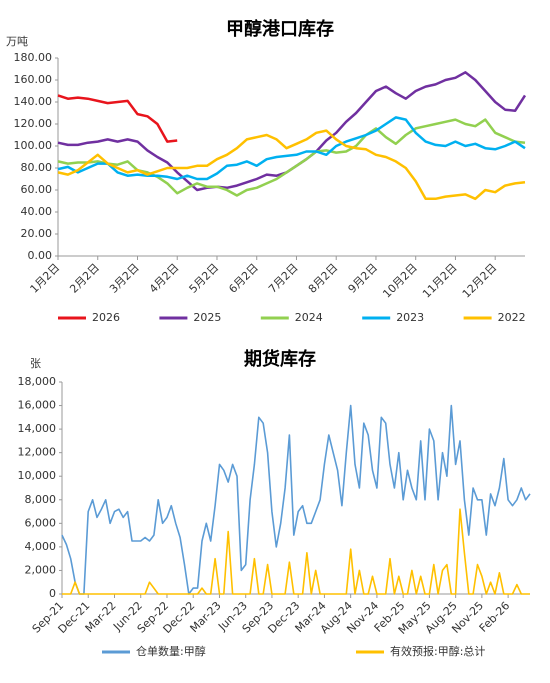 The height and width of the screenshot is (683, 550). What do you see at coordinates (33, 123) in the screenshot?
I see `y-tick-label: 120.00` at bounding box center [33, 123].